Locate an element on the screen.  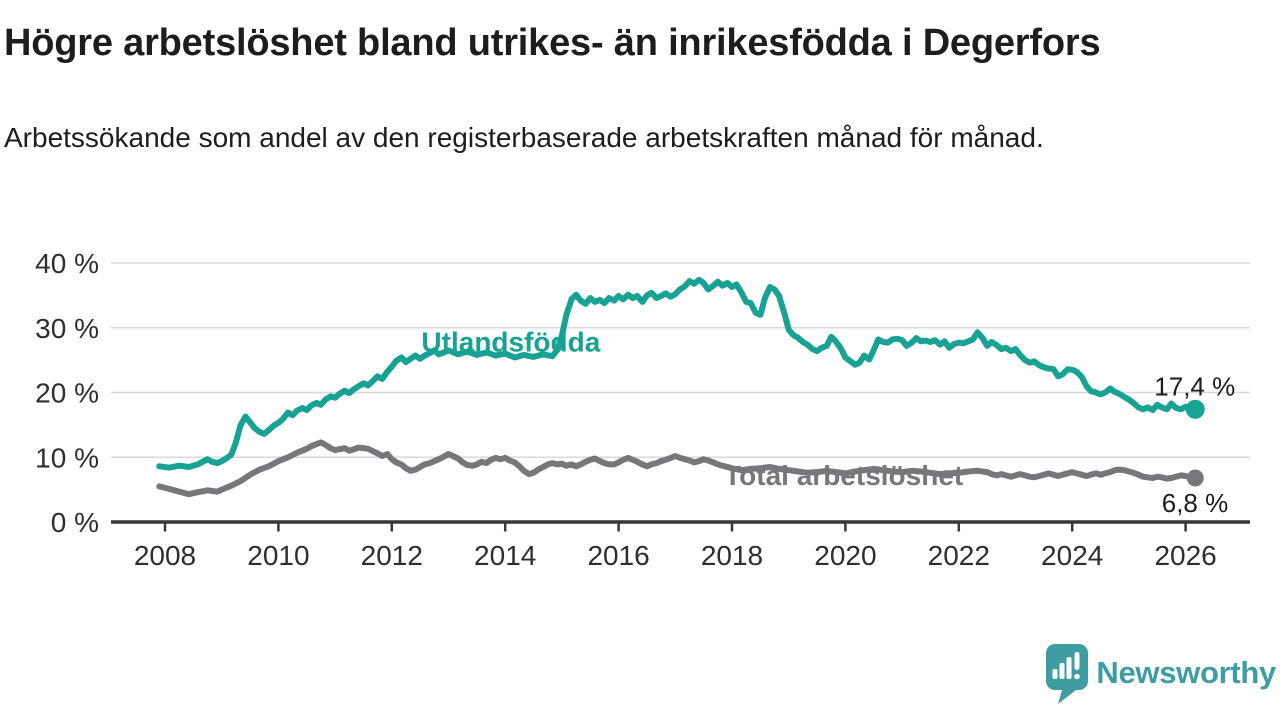
y-tick-label-0: 0 % is located at coordinates (75, 522).